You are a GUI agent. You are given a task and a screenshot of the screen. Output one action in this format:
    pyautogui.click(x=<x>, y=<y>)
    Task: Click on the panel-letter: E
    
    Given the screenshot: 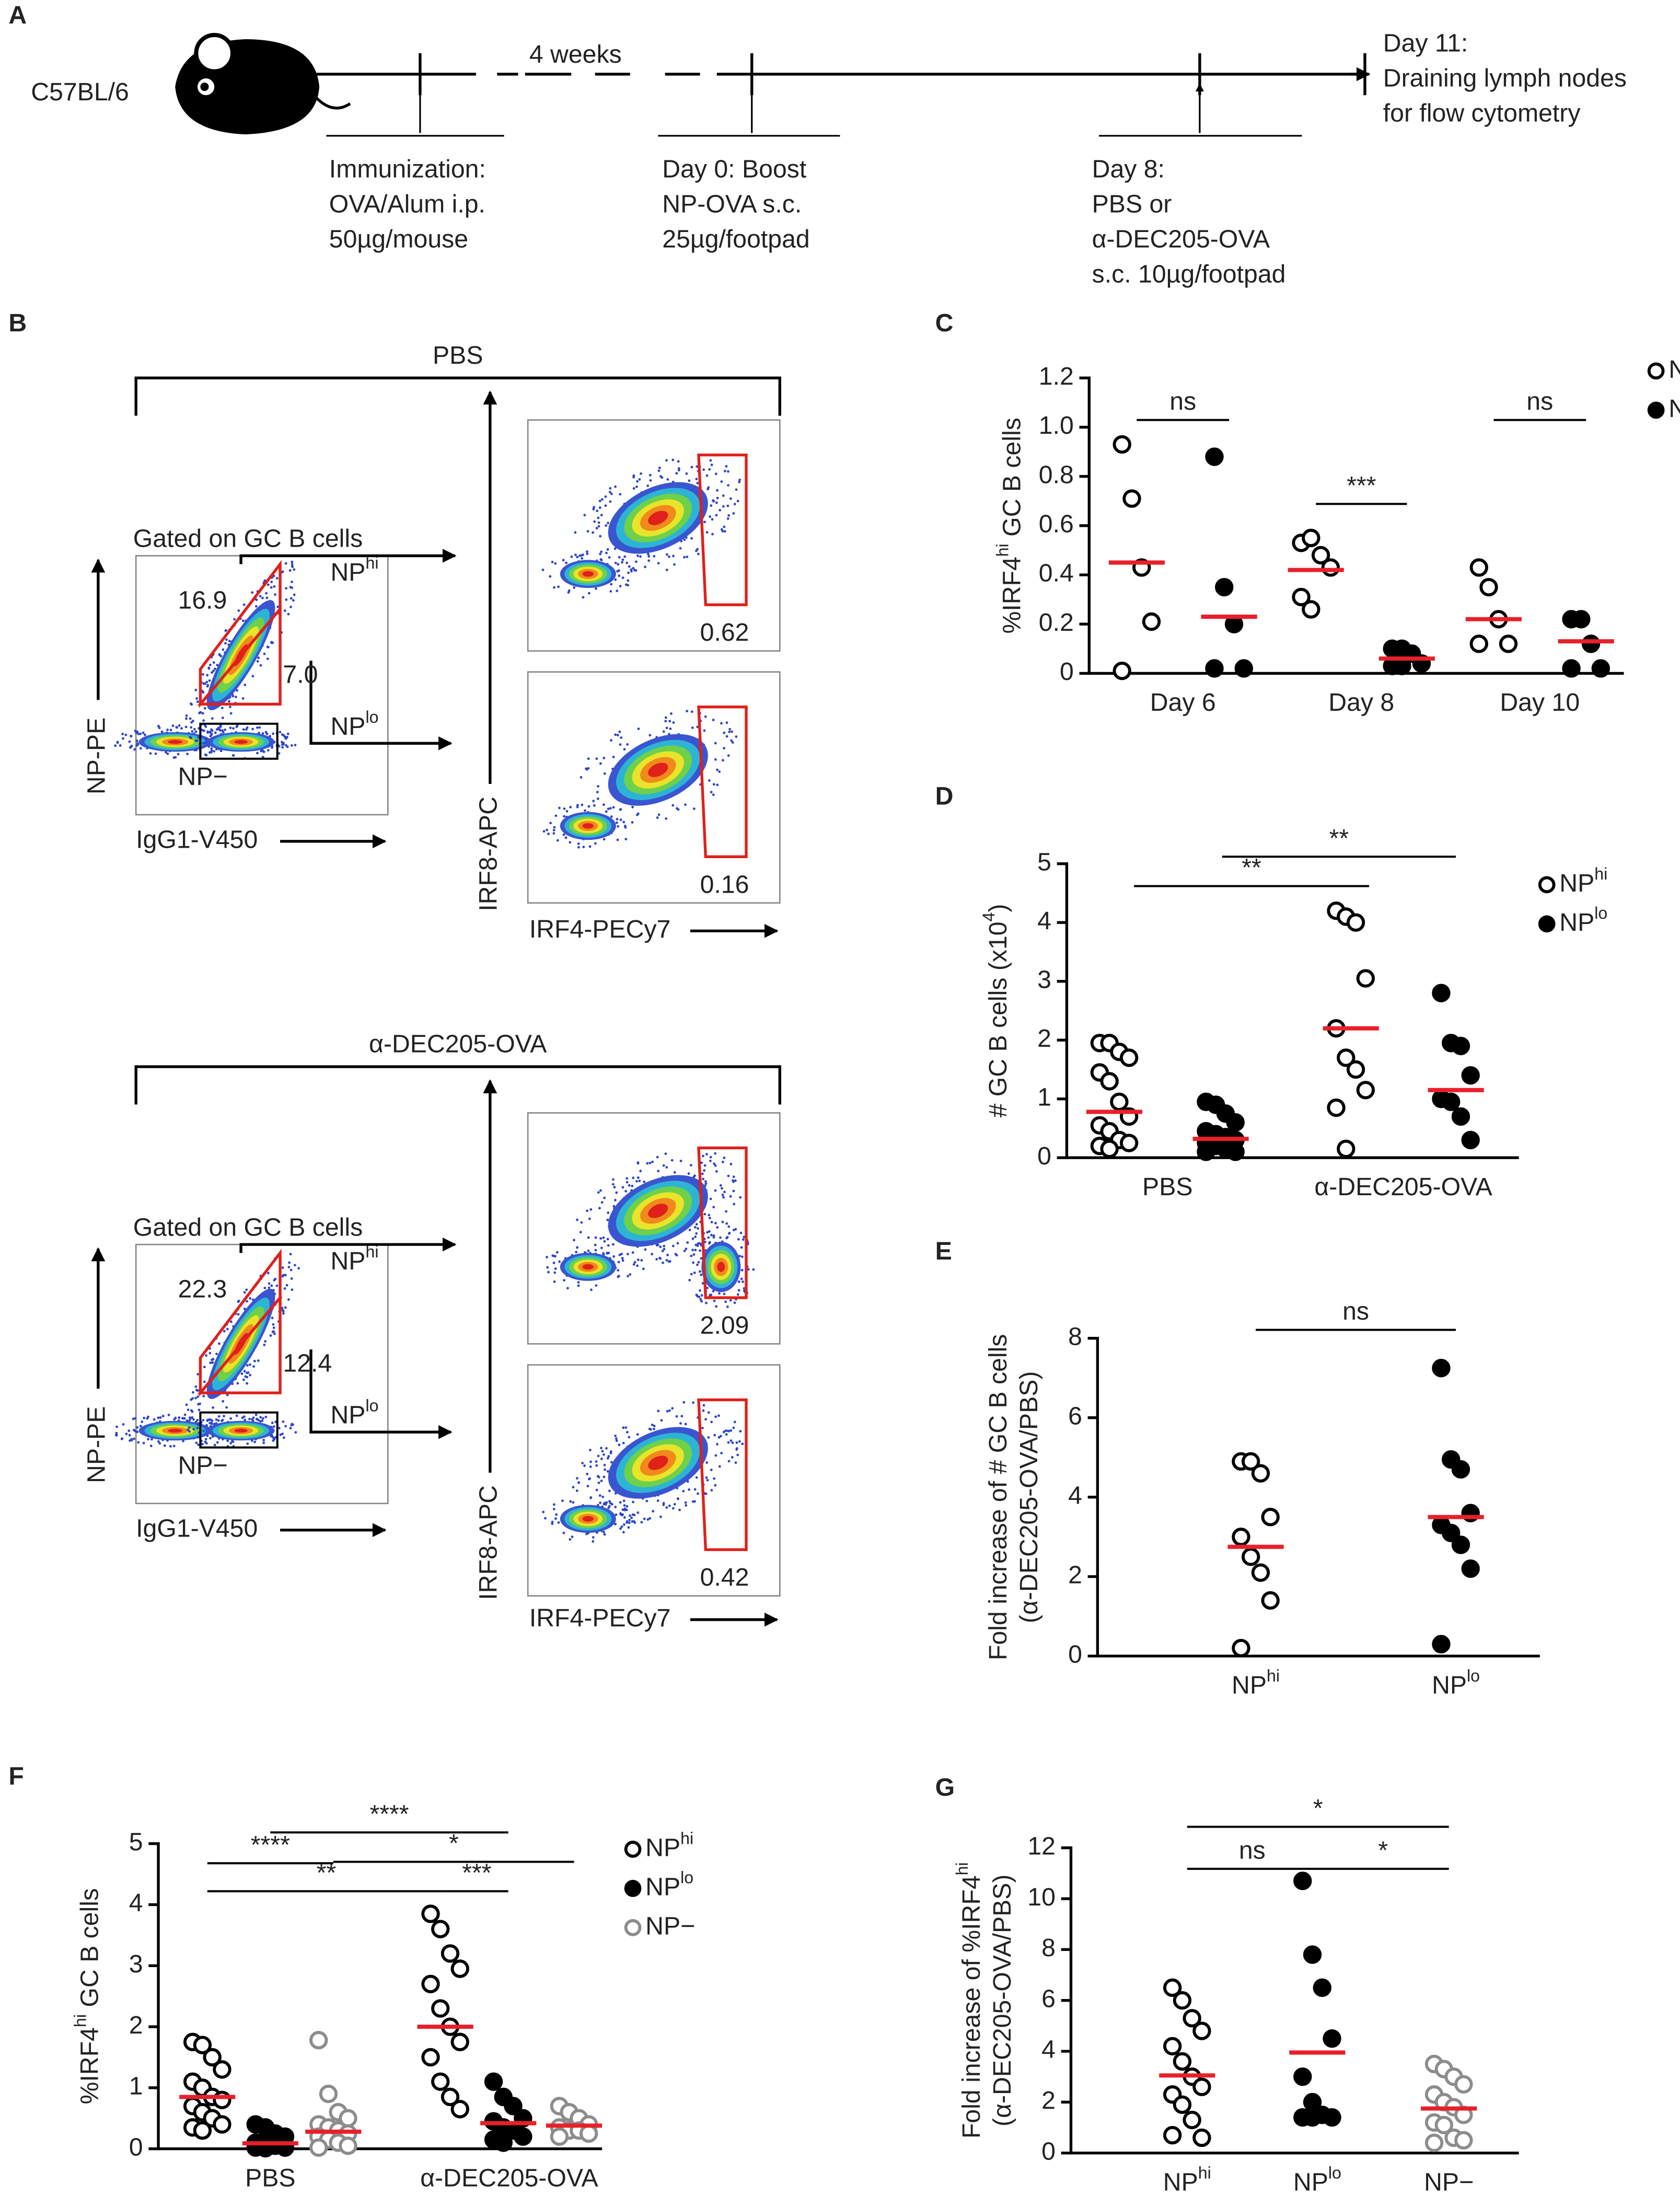 What is the action you would take?
    pyautogui.click(x=944, y=1251)
    